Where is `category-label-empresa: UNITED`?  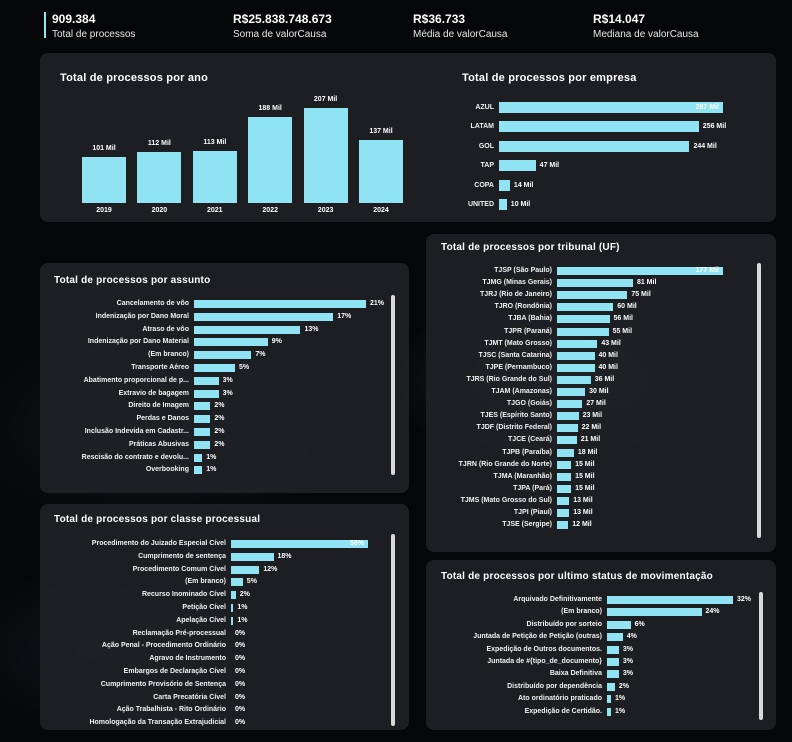
category-label-empresa: UNITED is located at coordinates (480, 204).